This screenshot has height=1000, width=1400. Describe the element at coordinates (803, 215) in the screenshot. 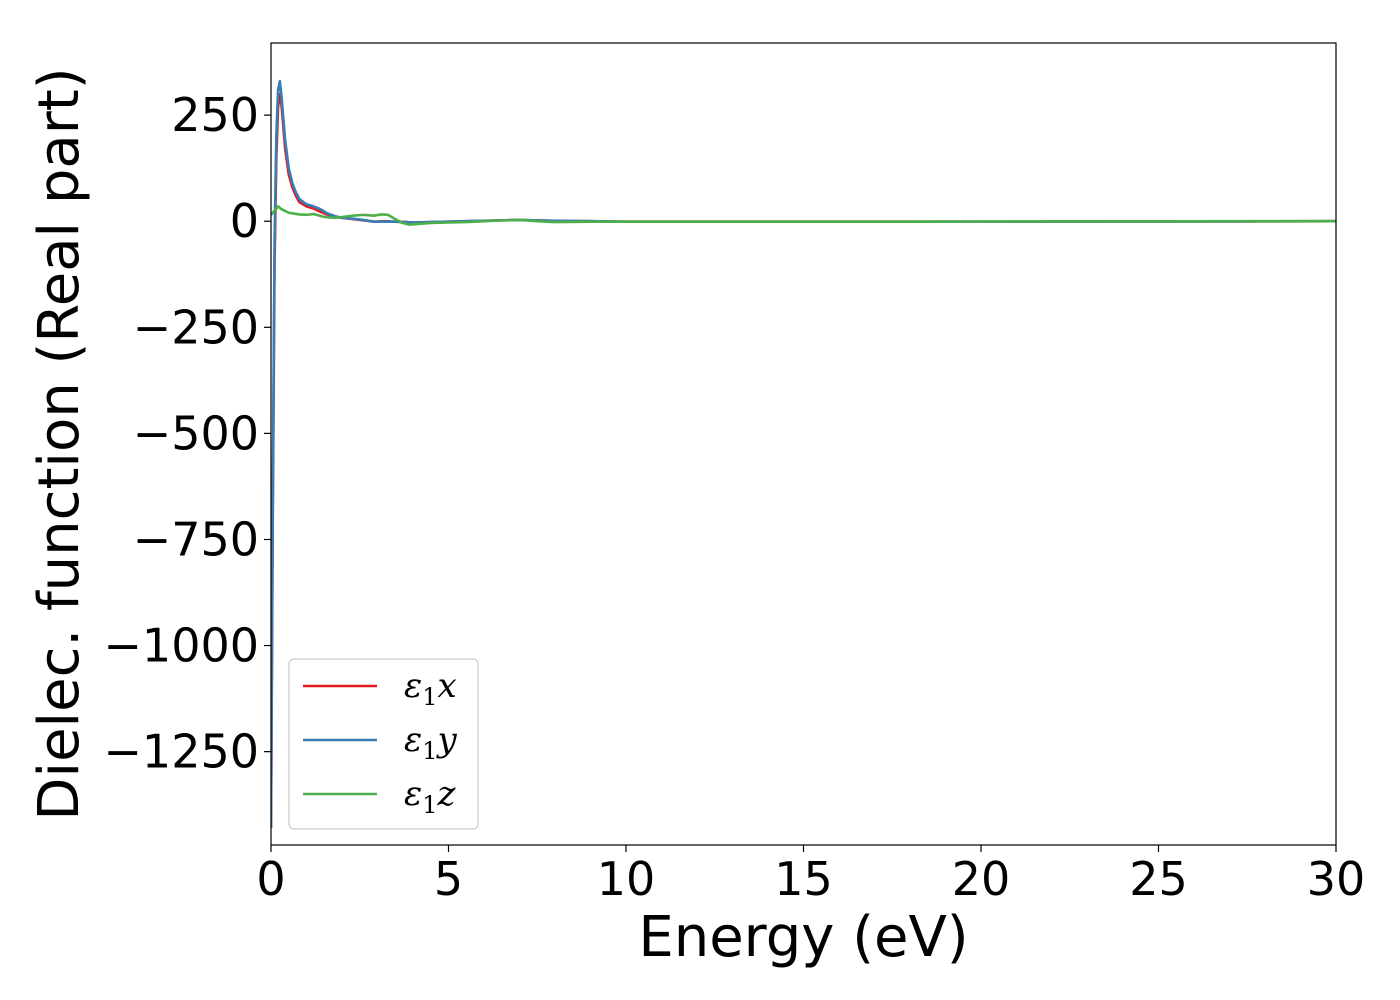

I see `series-line-z` at that location.